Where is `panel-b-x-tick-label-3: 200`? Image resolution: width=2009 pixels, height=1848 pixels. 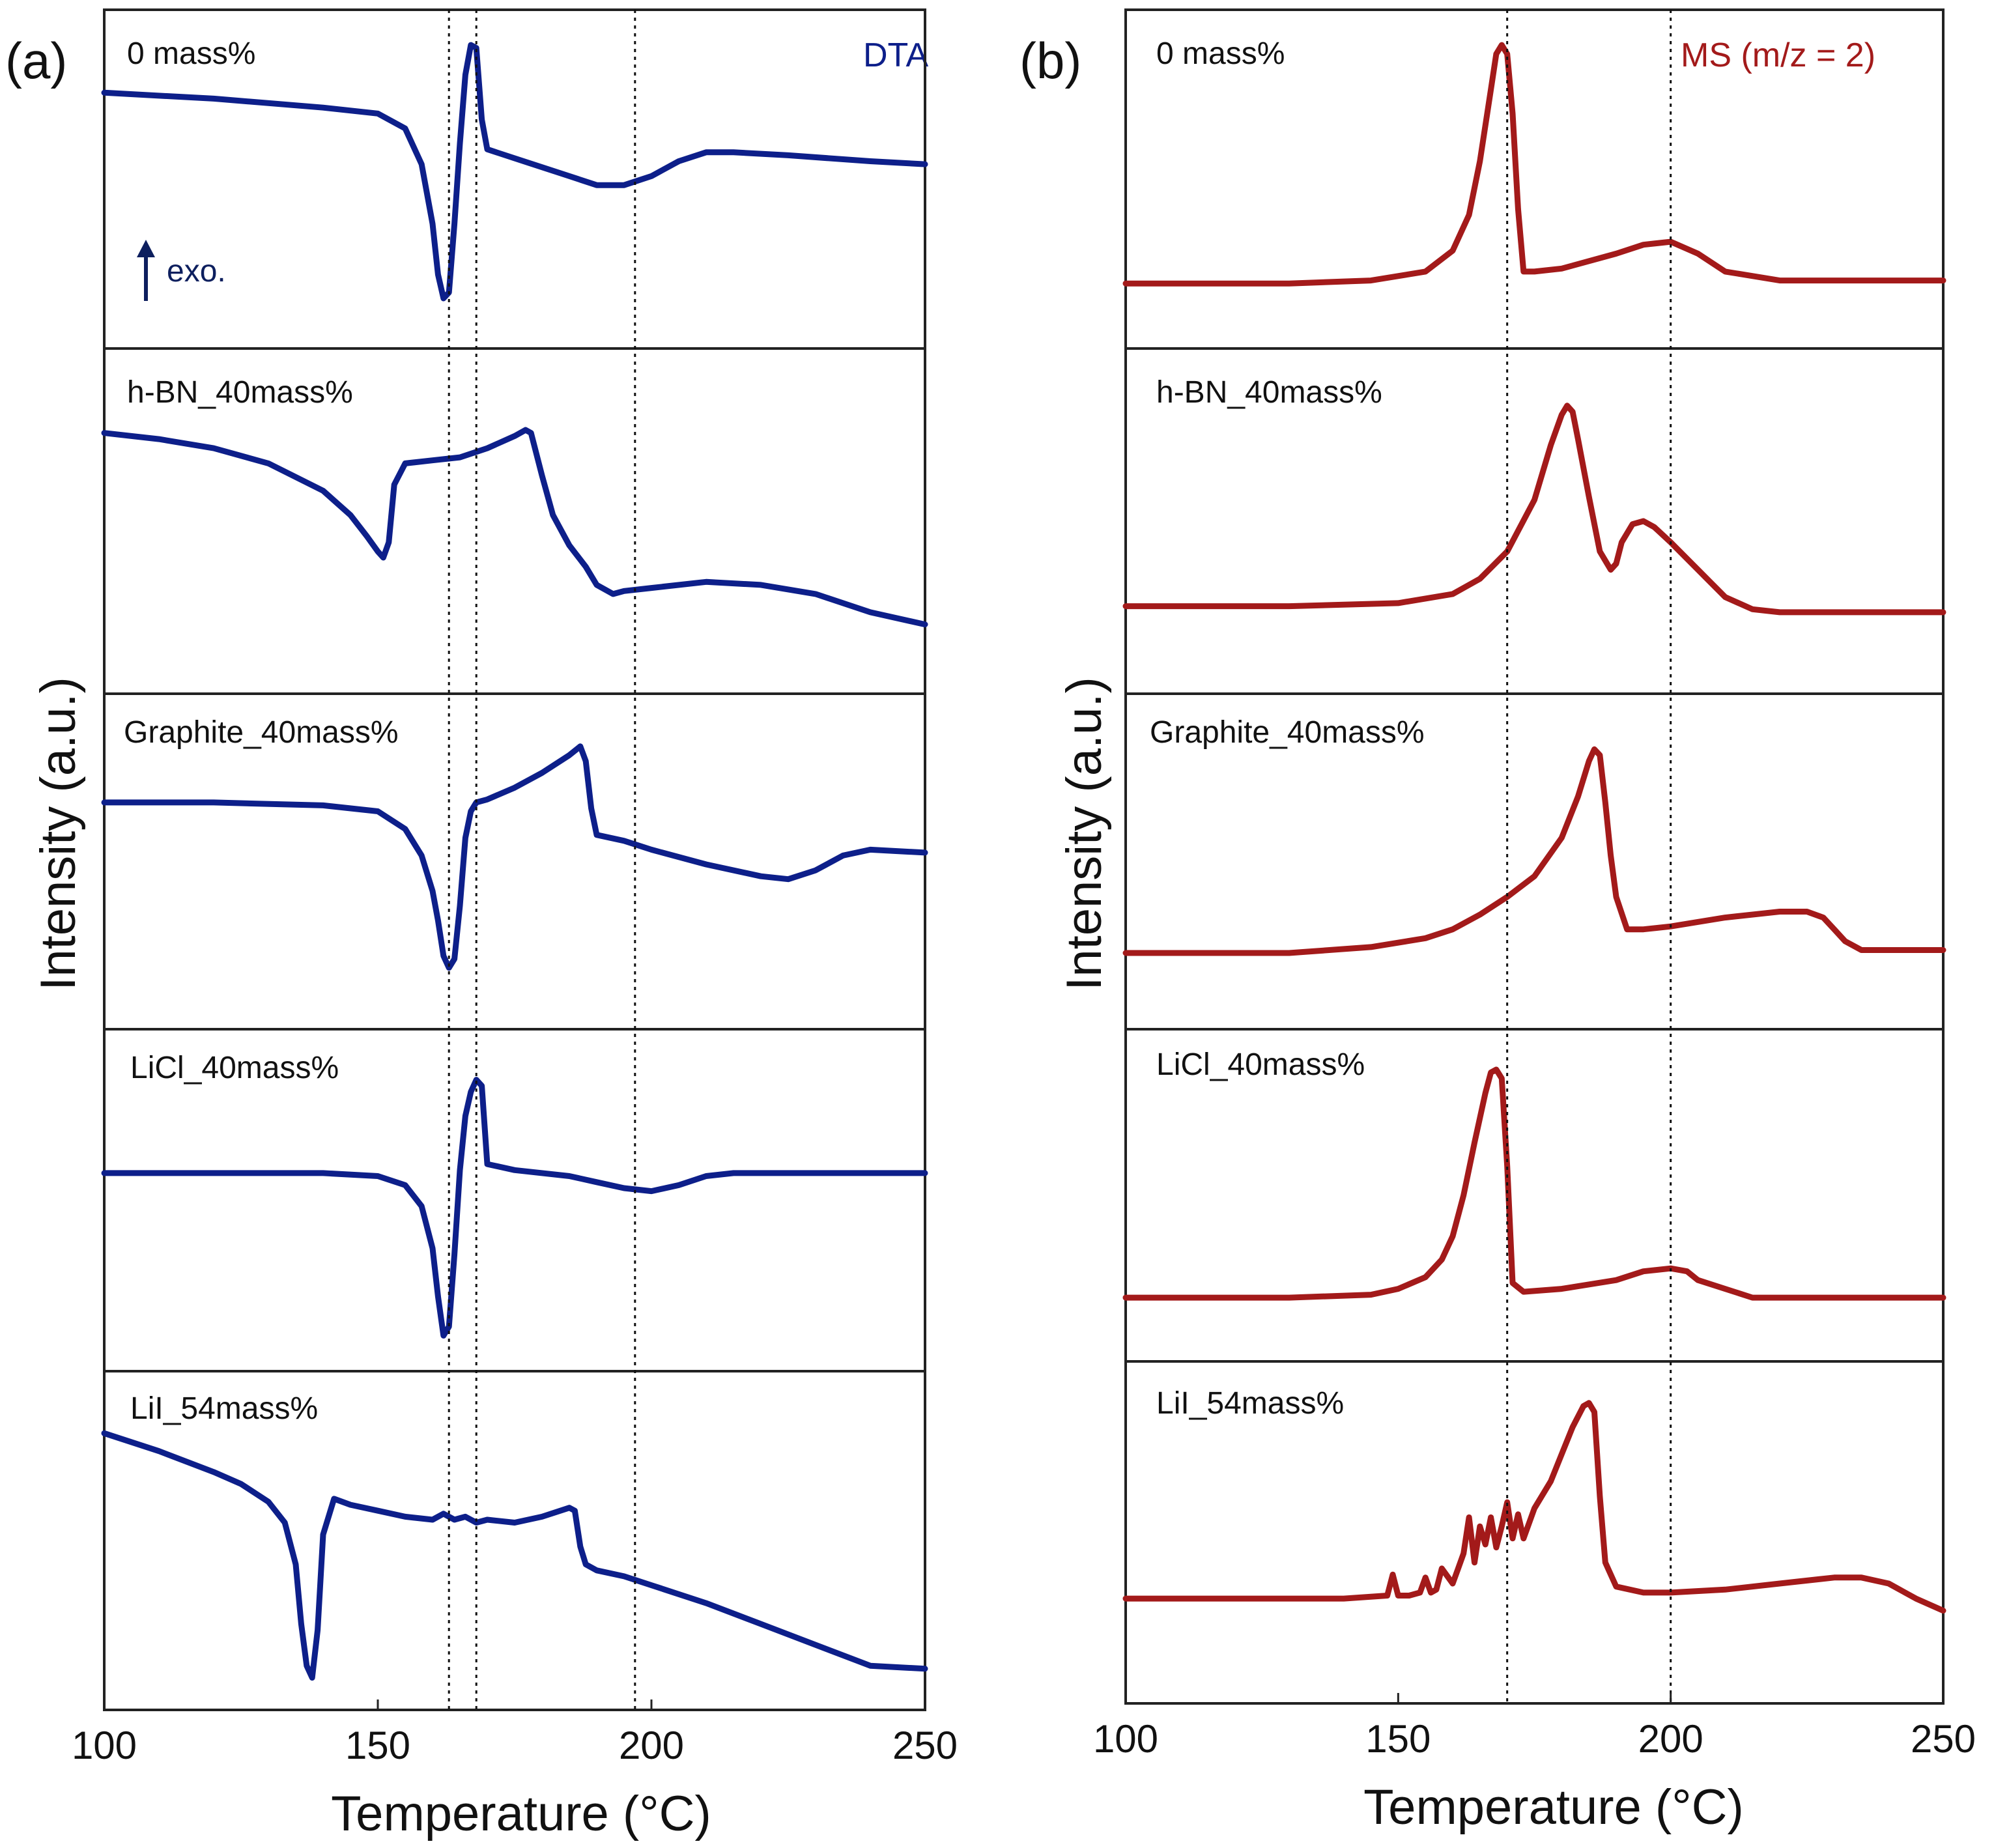
panel-b-x-tick-label-3: 200 is located at coordinates (1671, 1739).